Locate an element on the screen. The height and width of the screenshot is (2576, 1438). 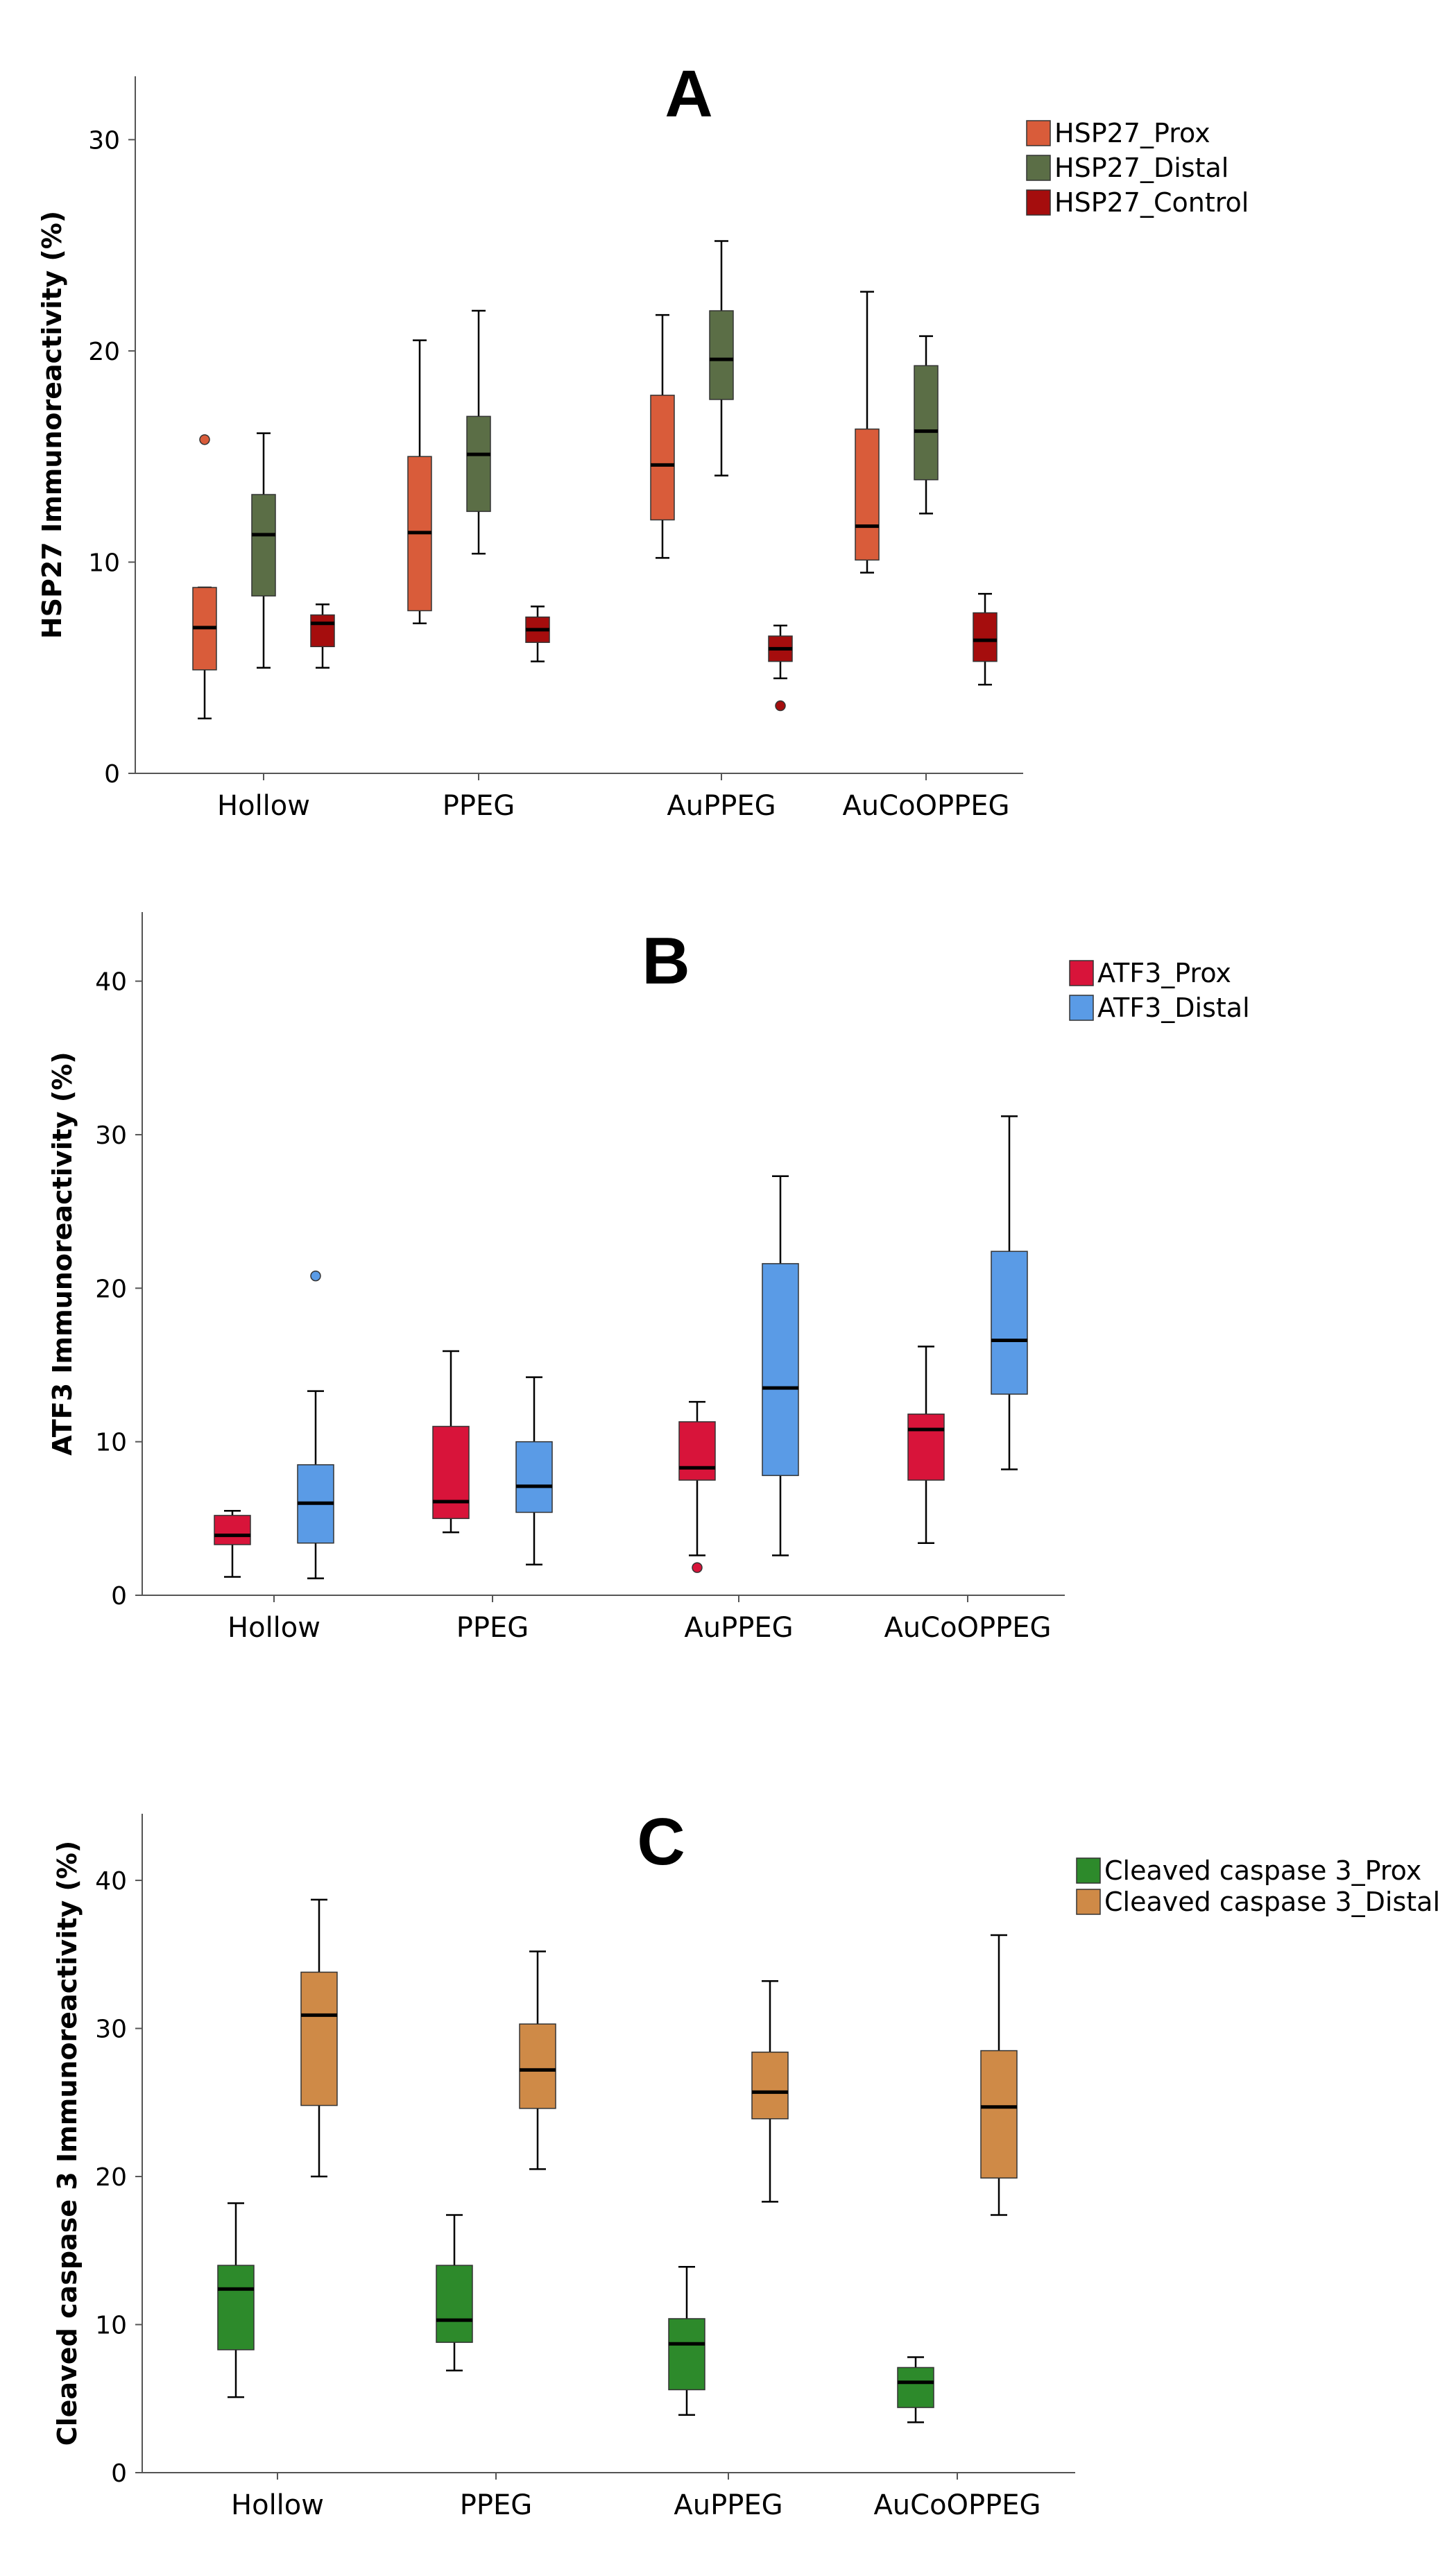
box-hsp27-distal-hollow is located at coordinates (263, 550).